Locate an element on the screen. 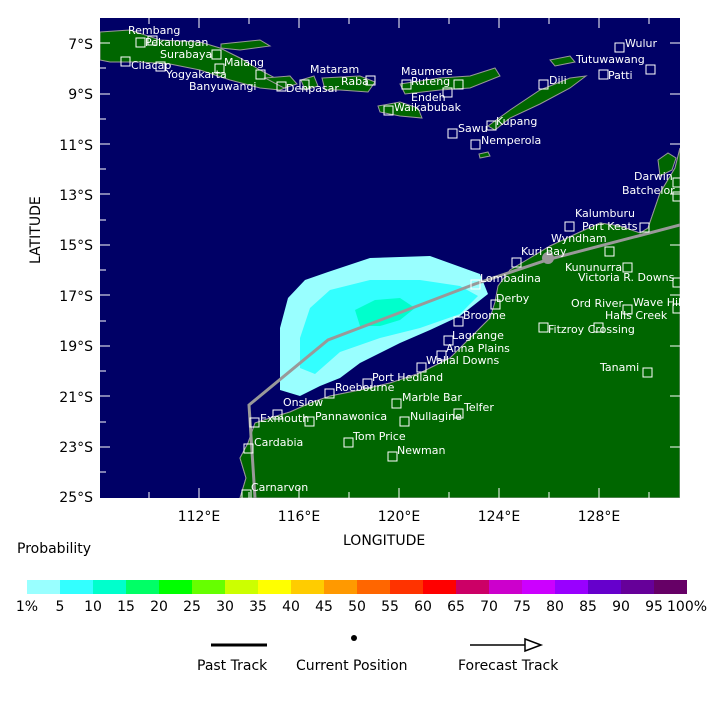 This screenshot has height=709, width=720. colorbar-label: 90 is located at coordinates (621, 607).